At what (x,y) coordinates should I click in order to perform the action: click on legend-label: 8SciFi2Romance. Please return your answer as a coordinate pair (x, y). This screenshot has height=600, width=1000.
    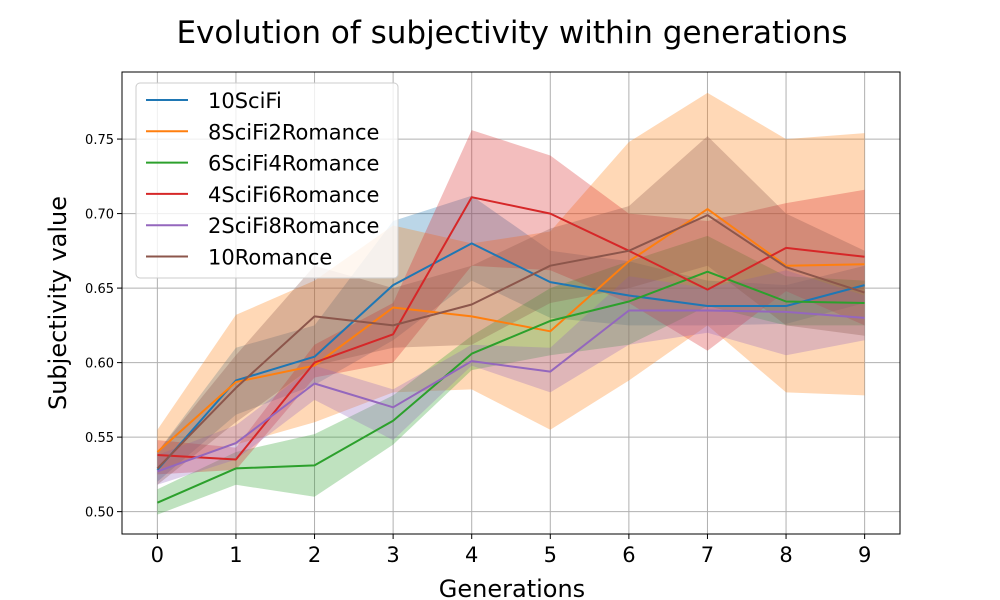
    Looking at the image, I should click on (293, 132).